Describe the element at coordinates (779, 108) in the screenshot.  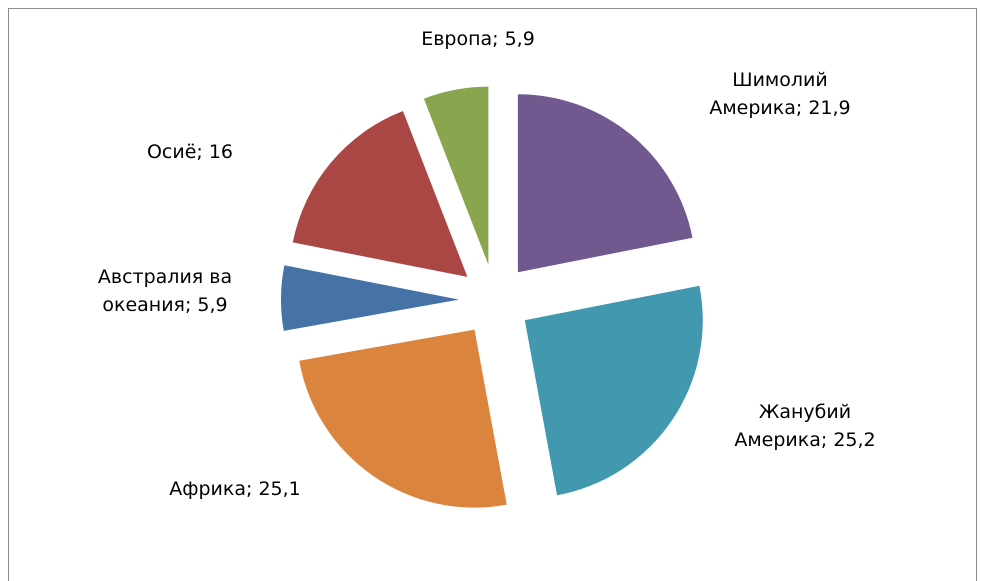
I see `data-label-line: Америка; 21,9` at that location.